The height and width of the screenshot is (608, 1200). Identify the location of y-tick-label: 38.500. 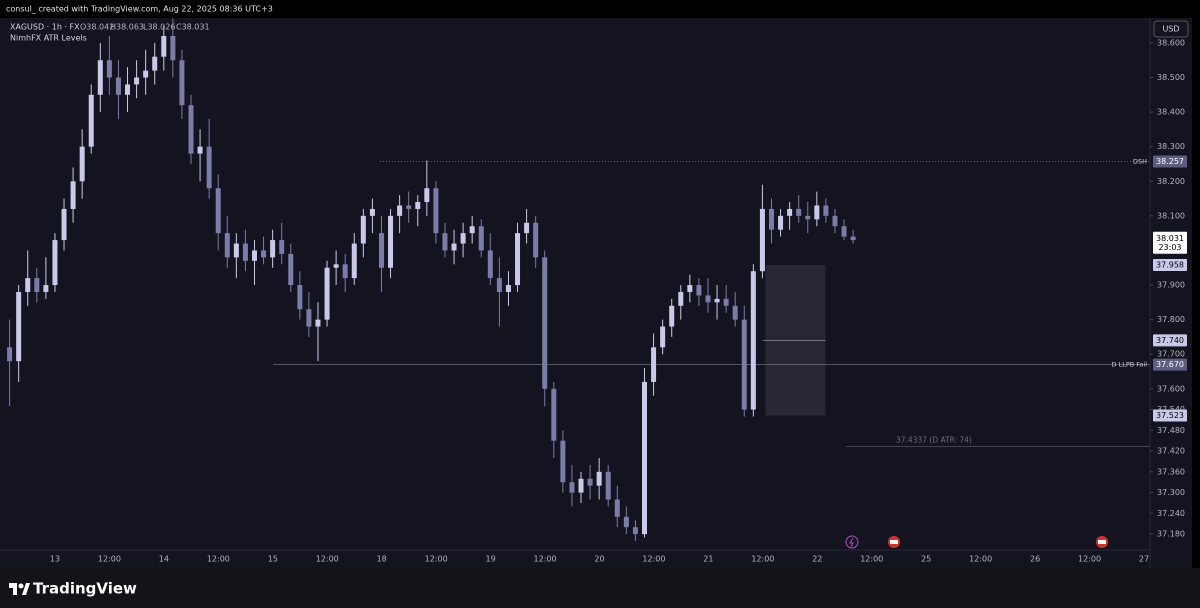
(1171, 77).